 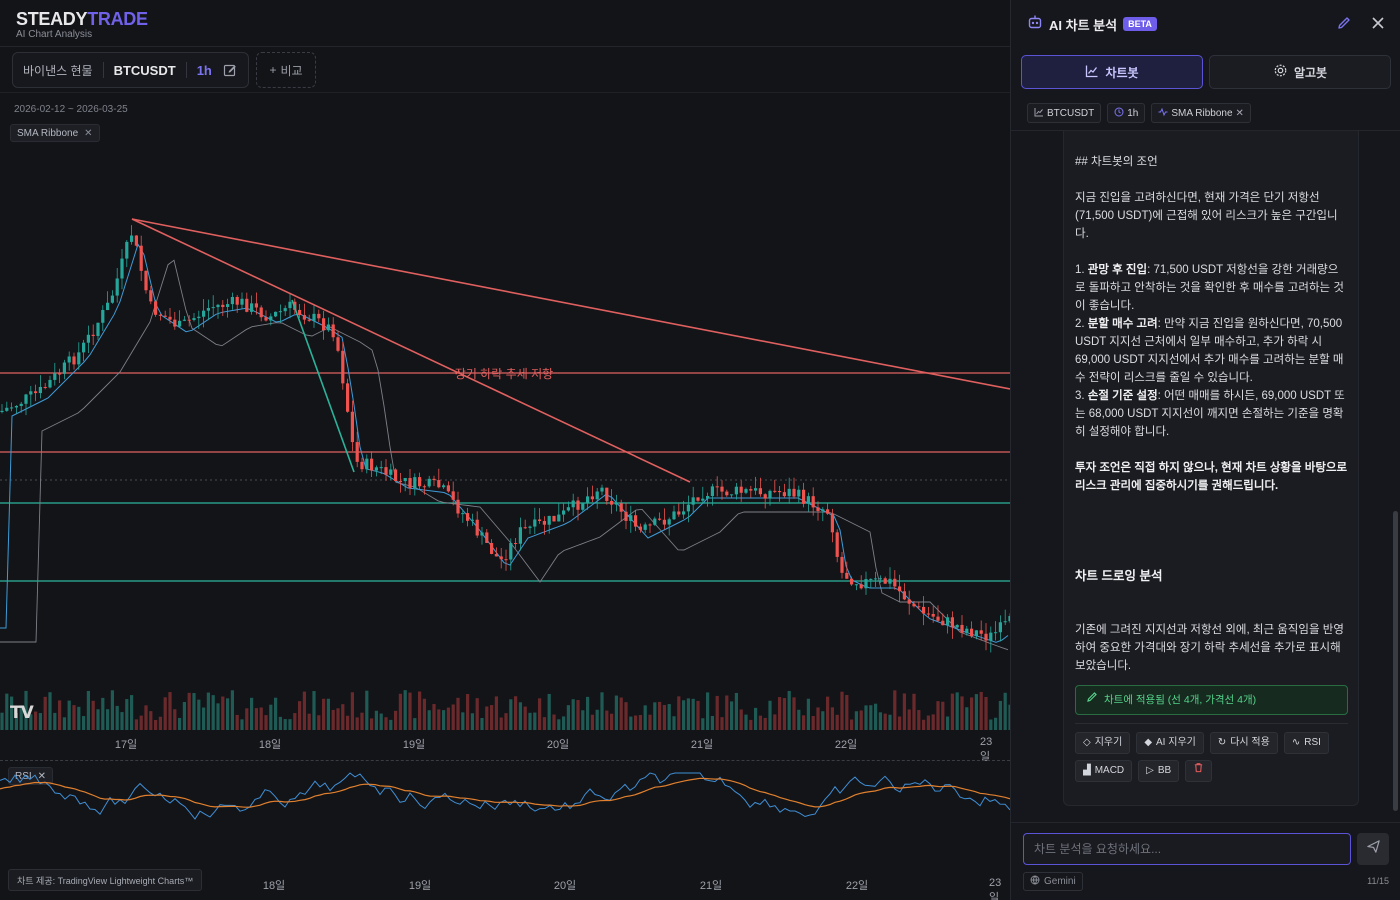 I want to click on edit-icon, so click(x=230, y=70).